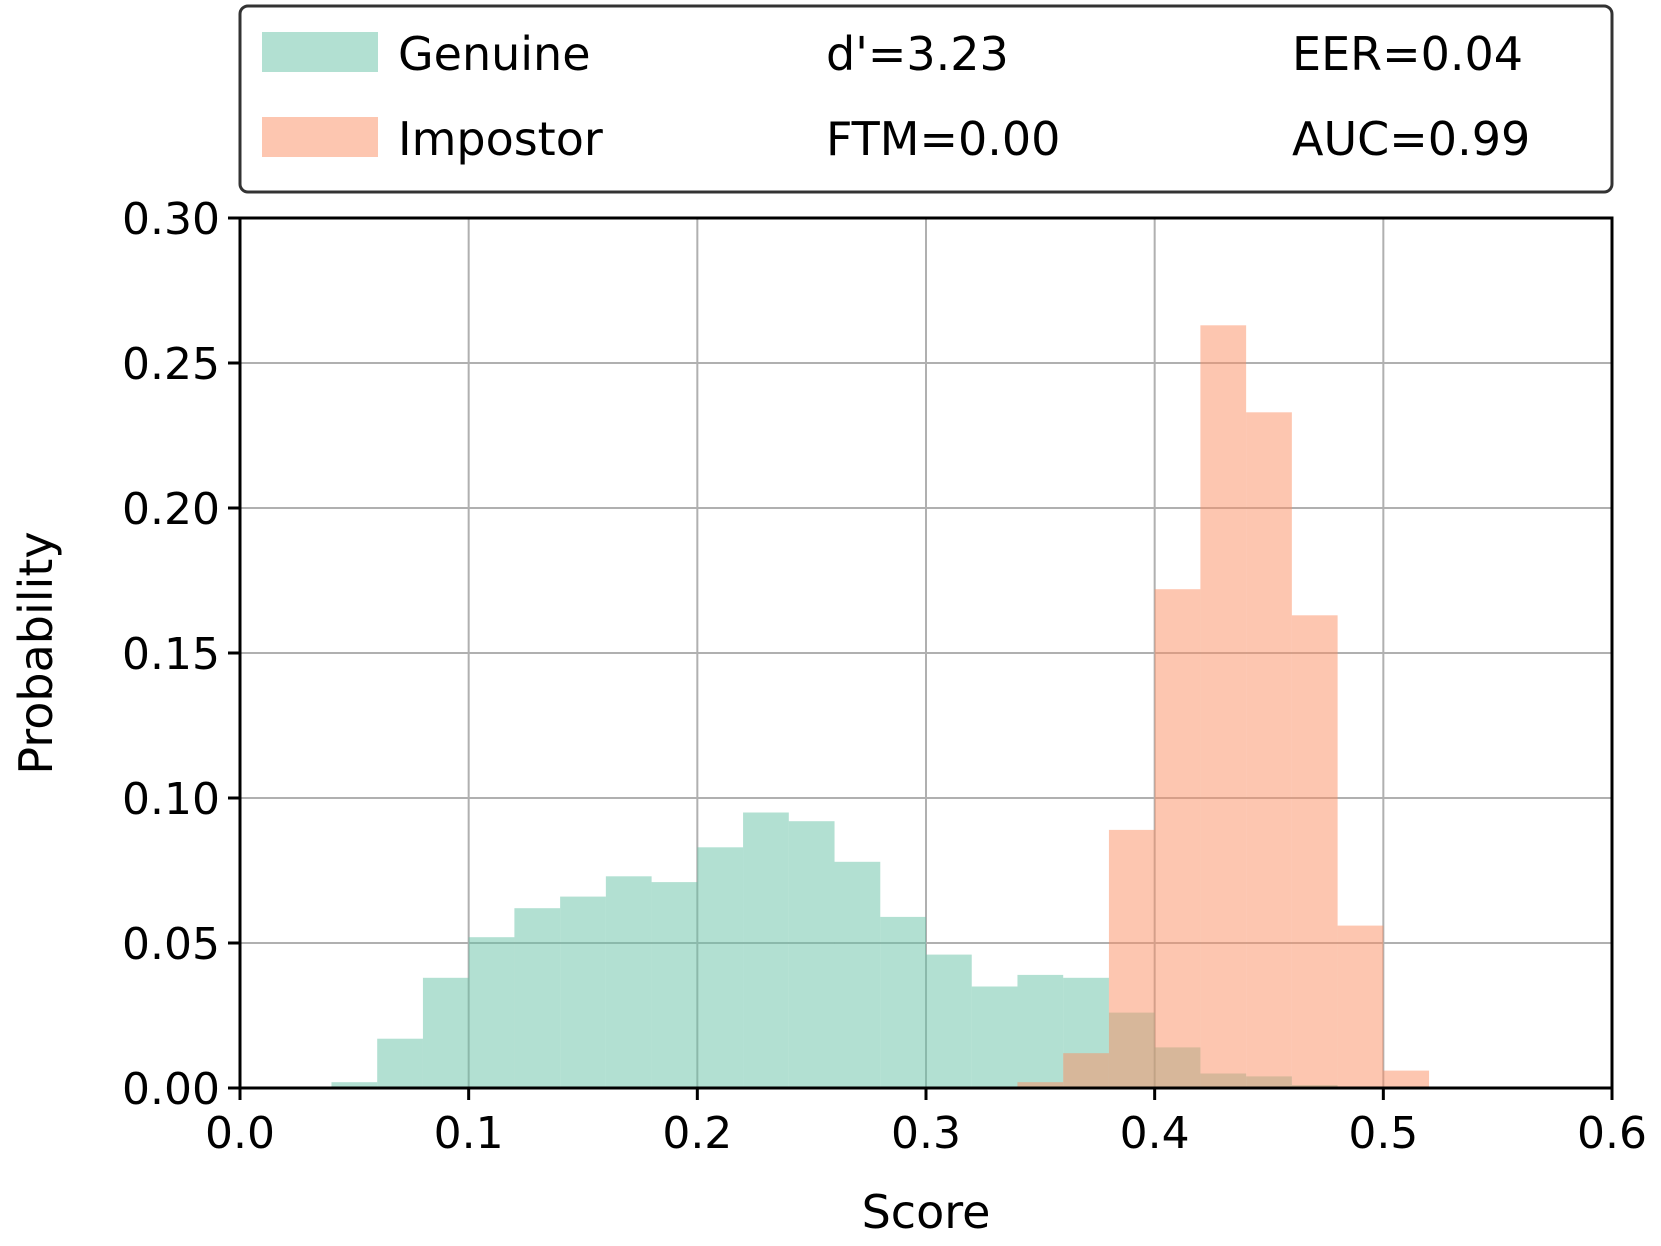 This screenshot has height=1246, width=1661. Describe the element at coordinates (926, 1133) in the screenshot. I see `x-tick-label: 0.3` at that location.